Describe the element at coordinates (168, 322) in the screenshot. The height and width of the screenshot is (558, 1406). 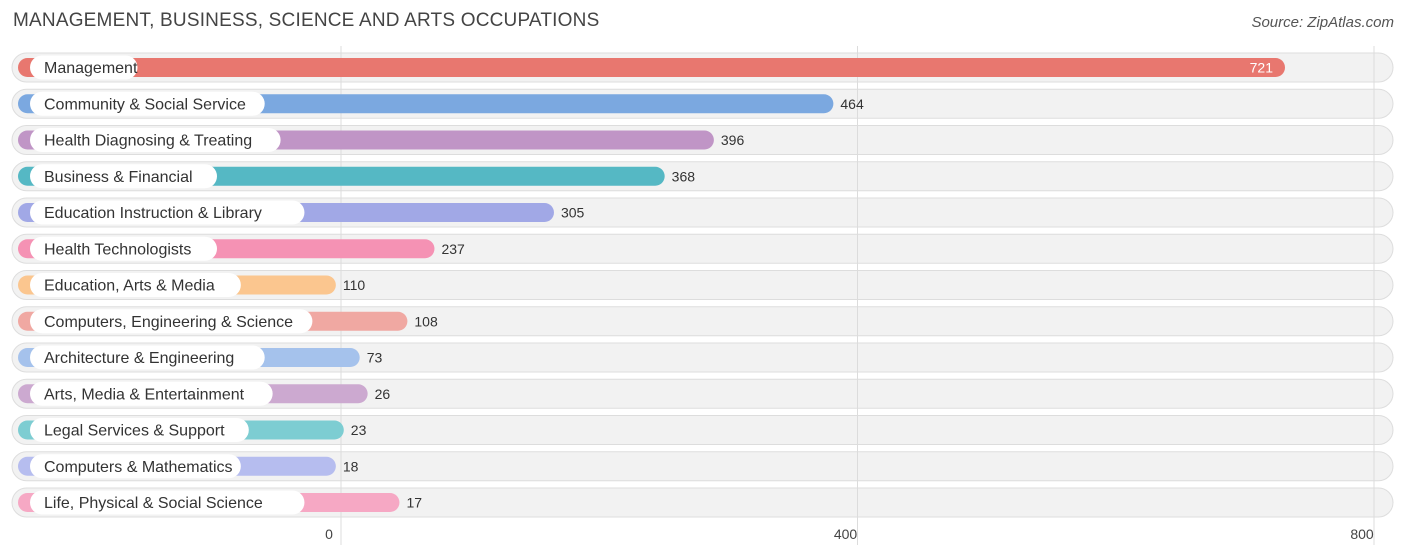
I see `category-label: Computers, Engineering & Science` at that location.